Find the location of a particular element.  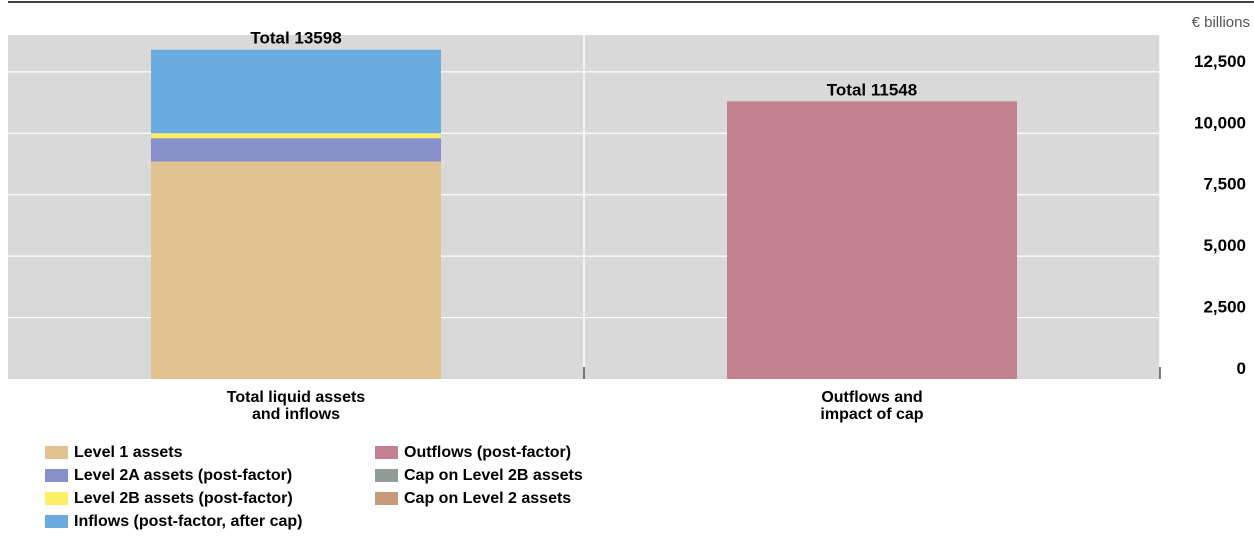

legend-item: Outflows (post-factor) is located at coordinates (535, 452).